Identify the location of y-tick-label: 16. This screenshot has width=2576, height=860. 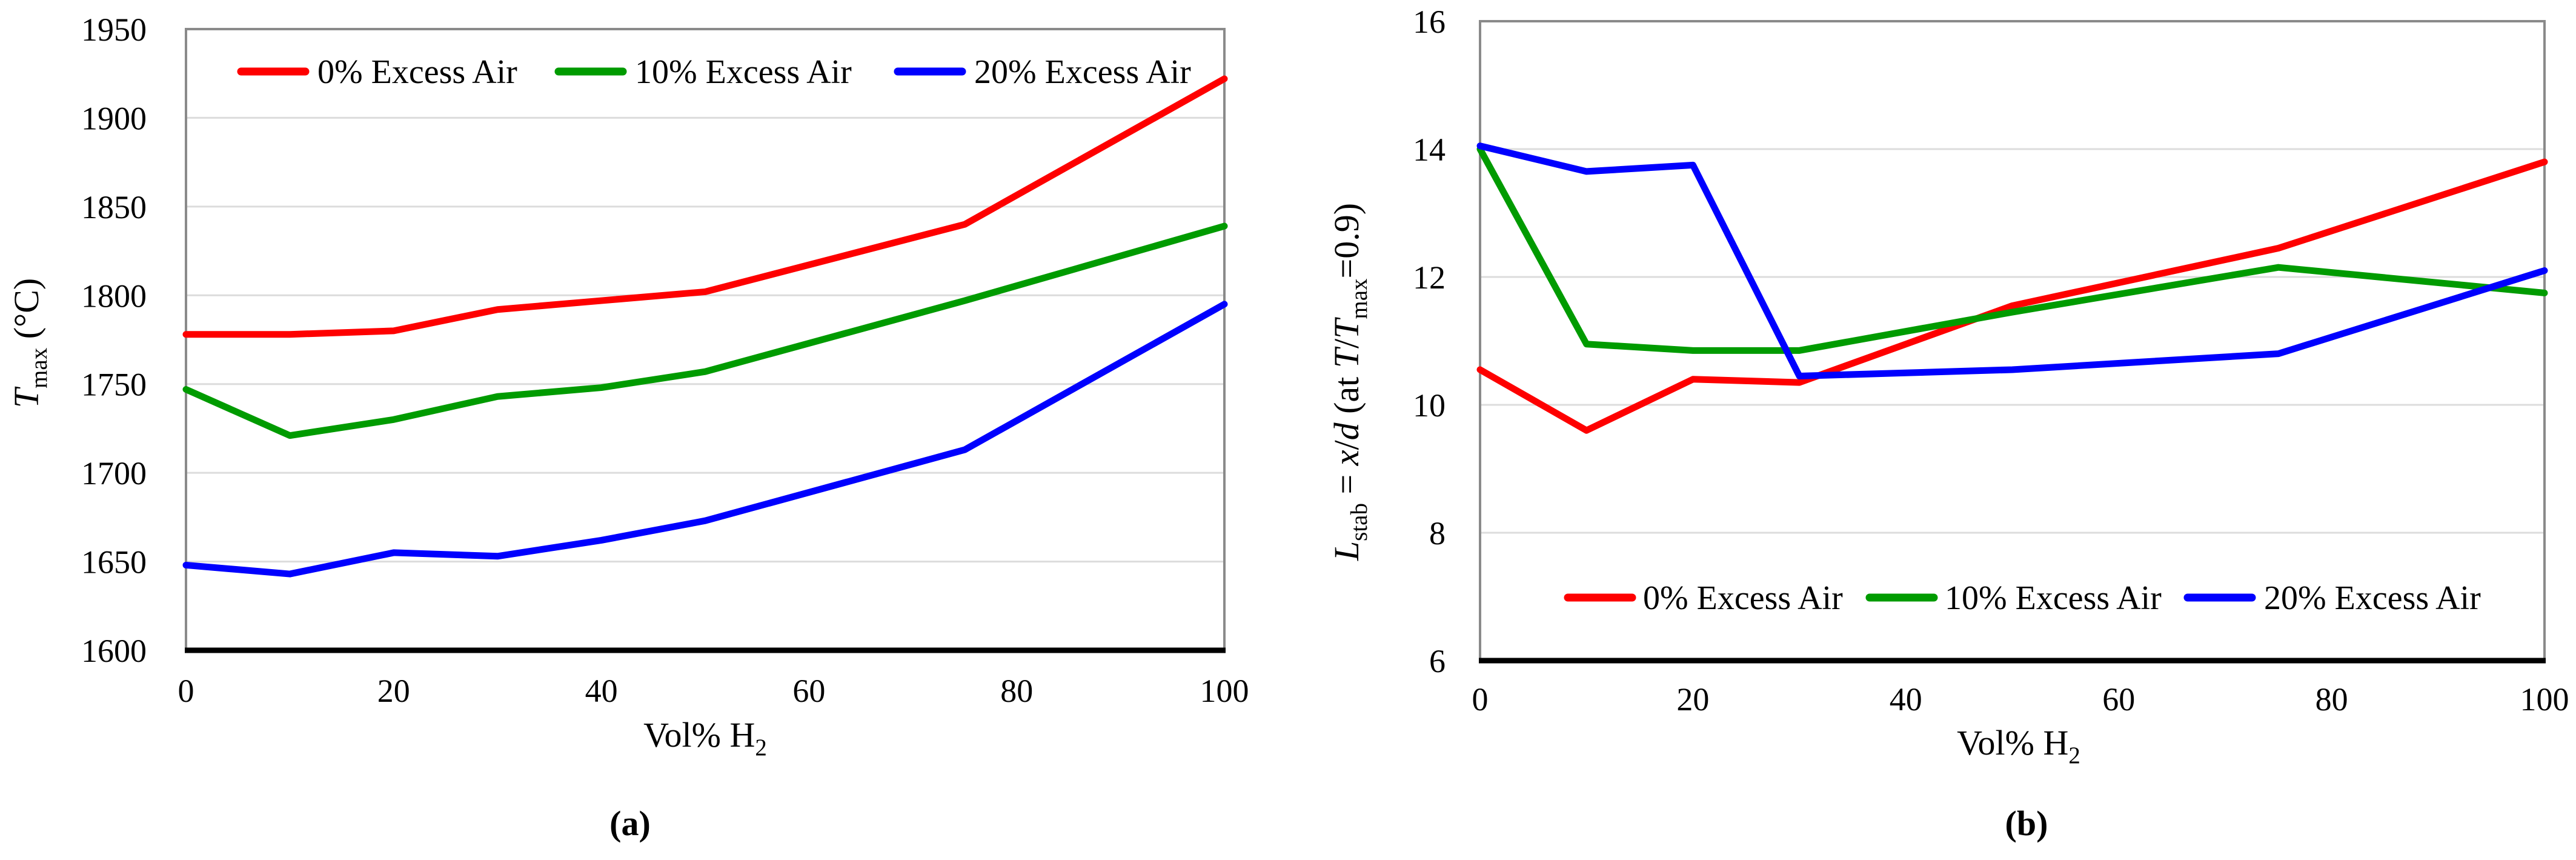
(1429, 22).